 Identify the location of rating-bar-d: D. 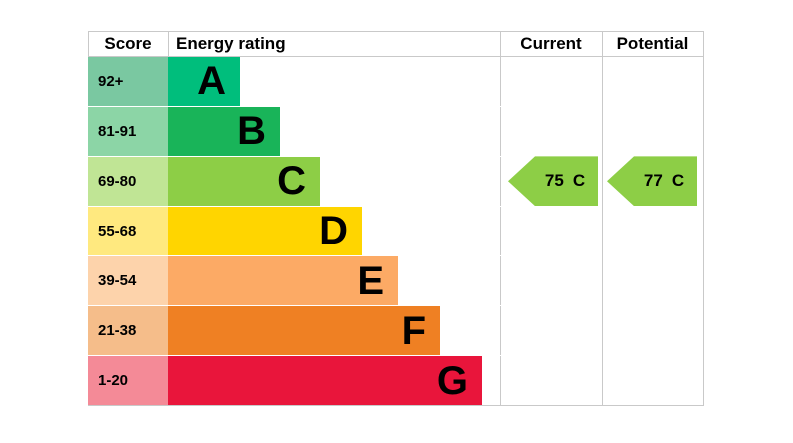
(265, 231).